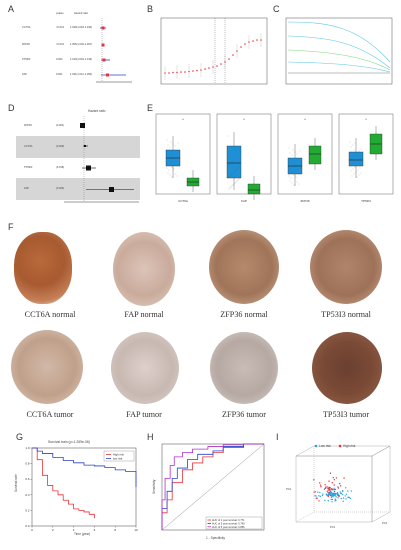 Image resolution: width=401 pixels, height=550 pixels. I want to click on y-tick-label: 0.2, so click(27, 510).